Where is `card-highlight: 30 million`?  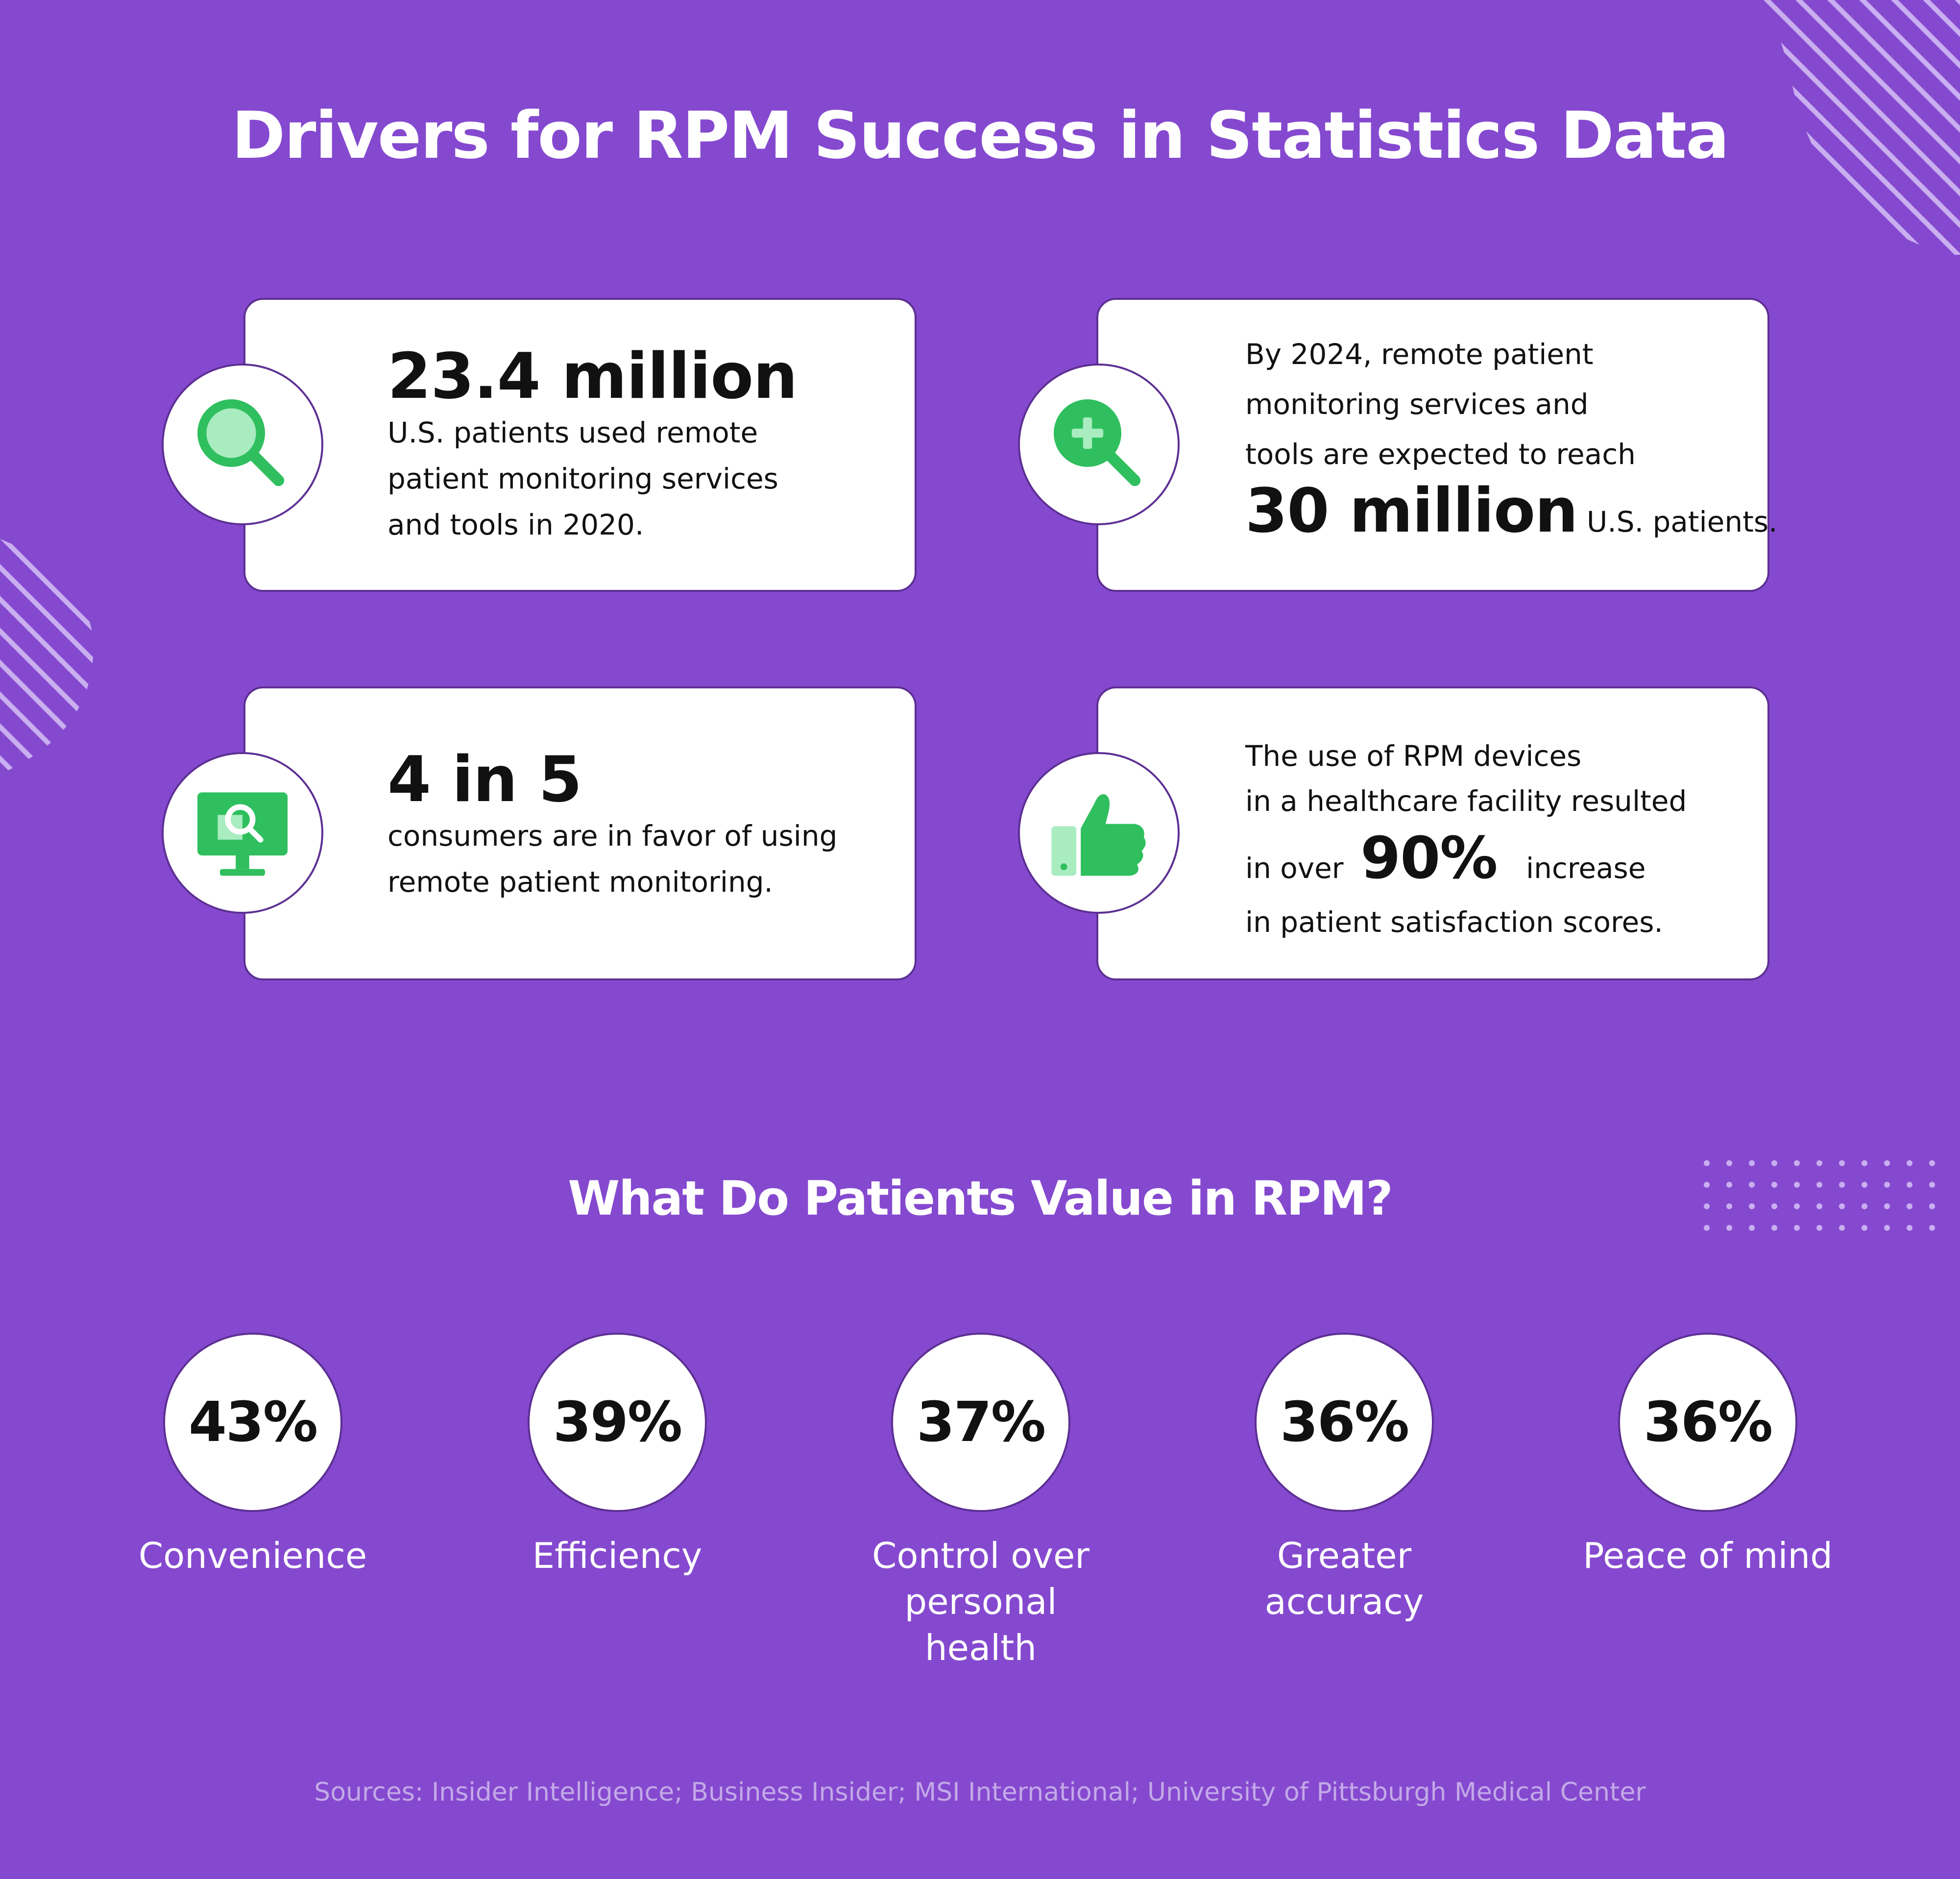
card-highlight: 30 million is located at coordinates (1411, 511).